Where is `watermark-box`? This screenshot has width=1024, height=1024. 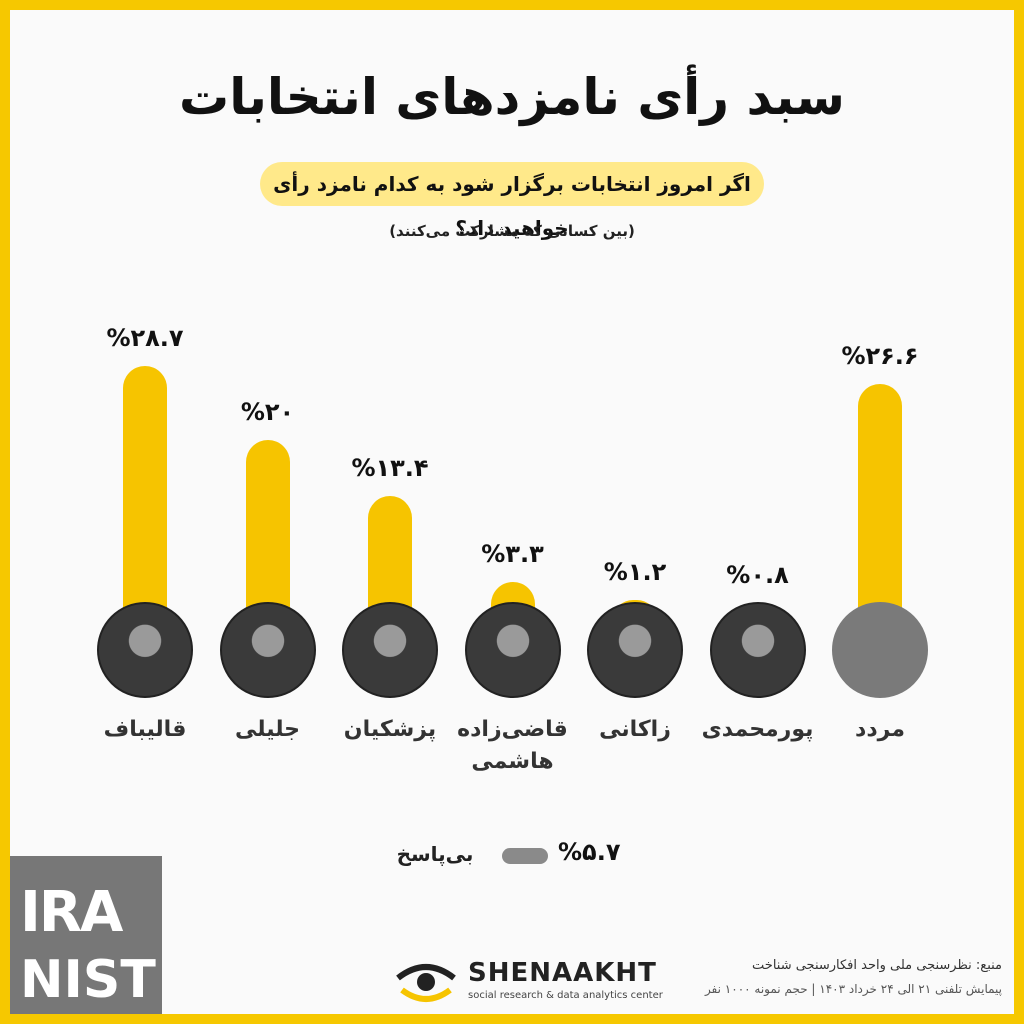
watermark-box is located at coordinates (86, 935).